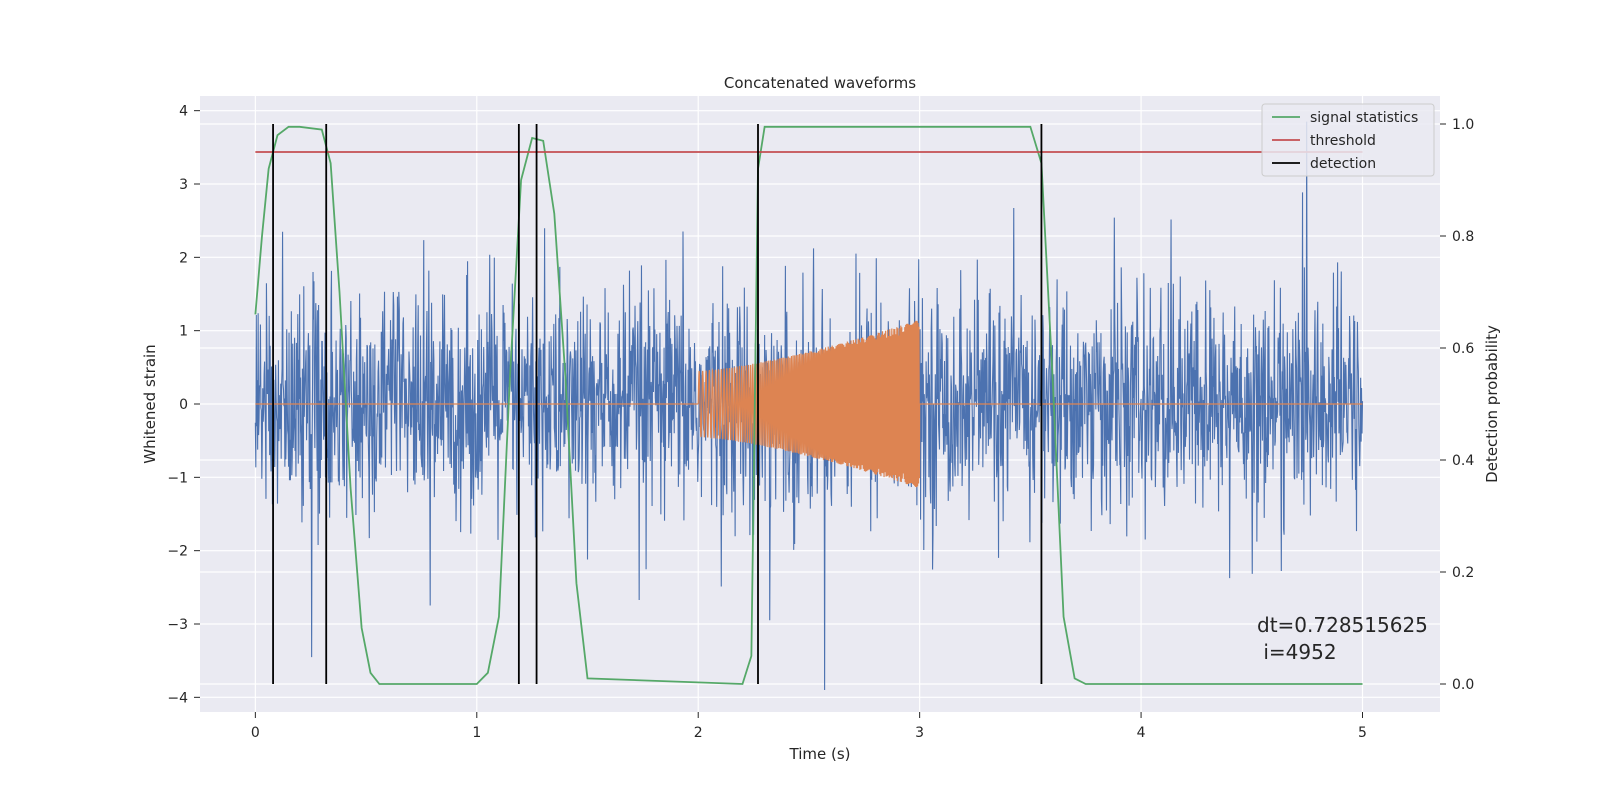  Describe the element at coordinates (1463, 685) in the screenshot. I see `y2-tick-label: 0.0` at that location.